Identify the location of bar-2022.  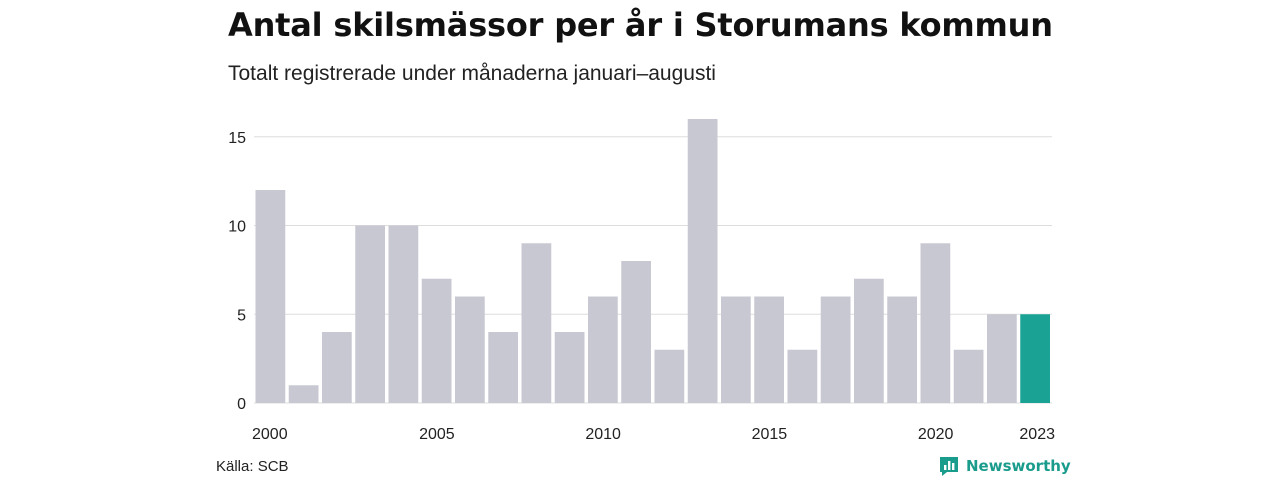
(1002, 358).